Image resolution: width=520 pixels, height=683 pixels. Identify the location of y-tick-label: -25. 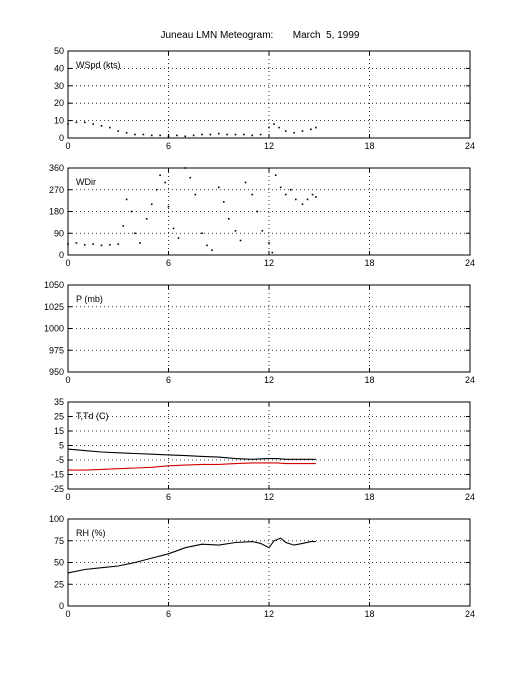
(57, 489).